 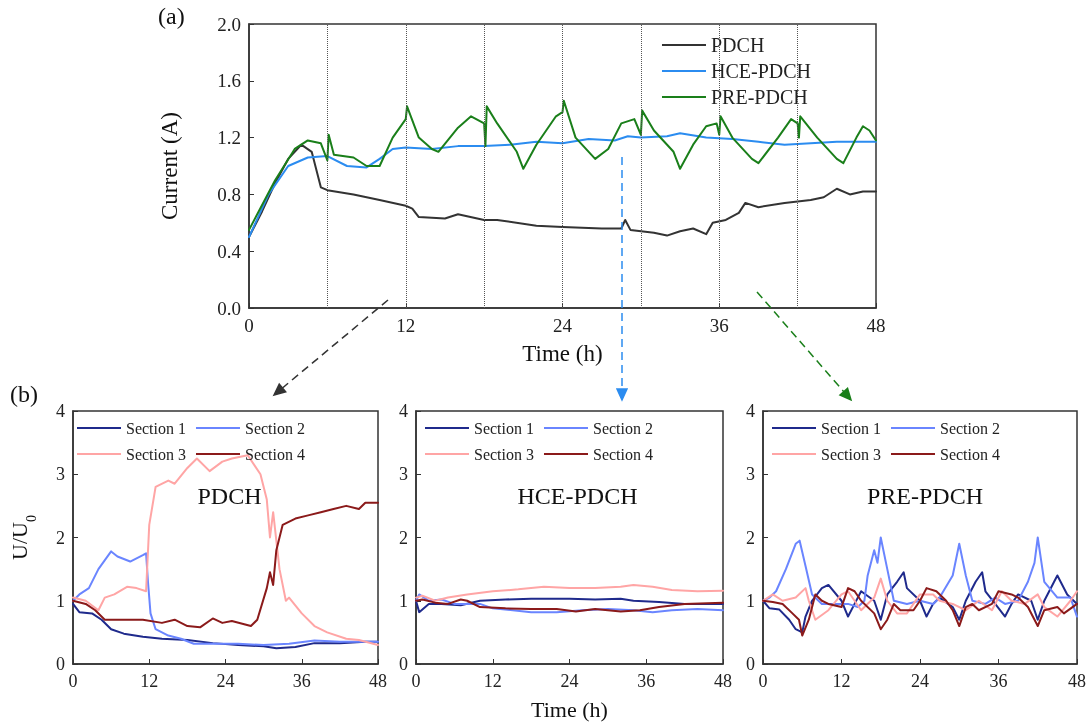 What do you see at coordinates (249, 325) in the screenshot?
I see `x-tick-label: 0` at bounding box center [249, 325].